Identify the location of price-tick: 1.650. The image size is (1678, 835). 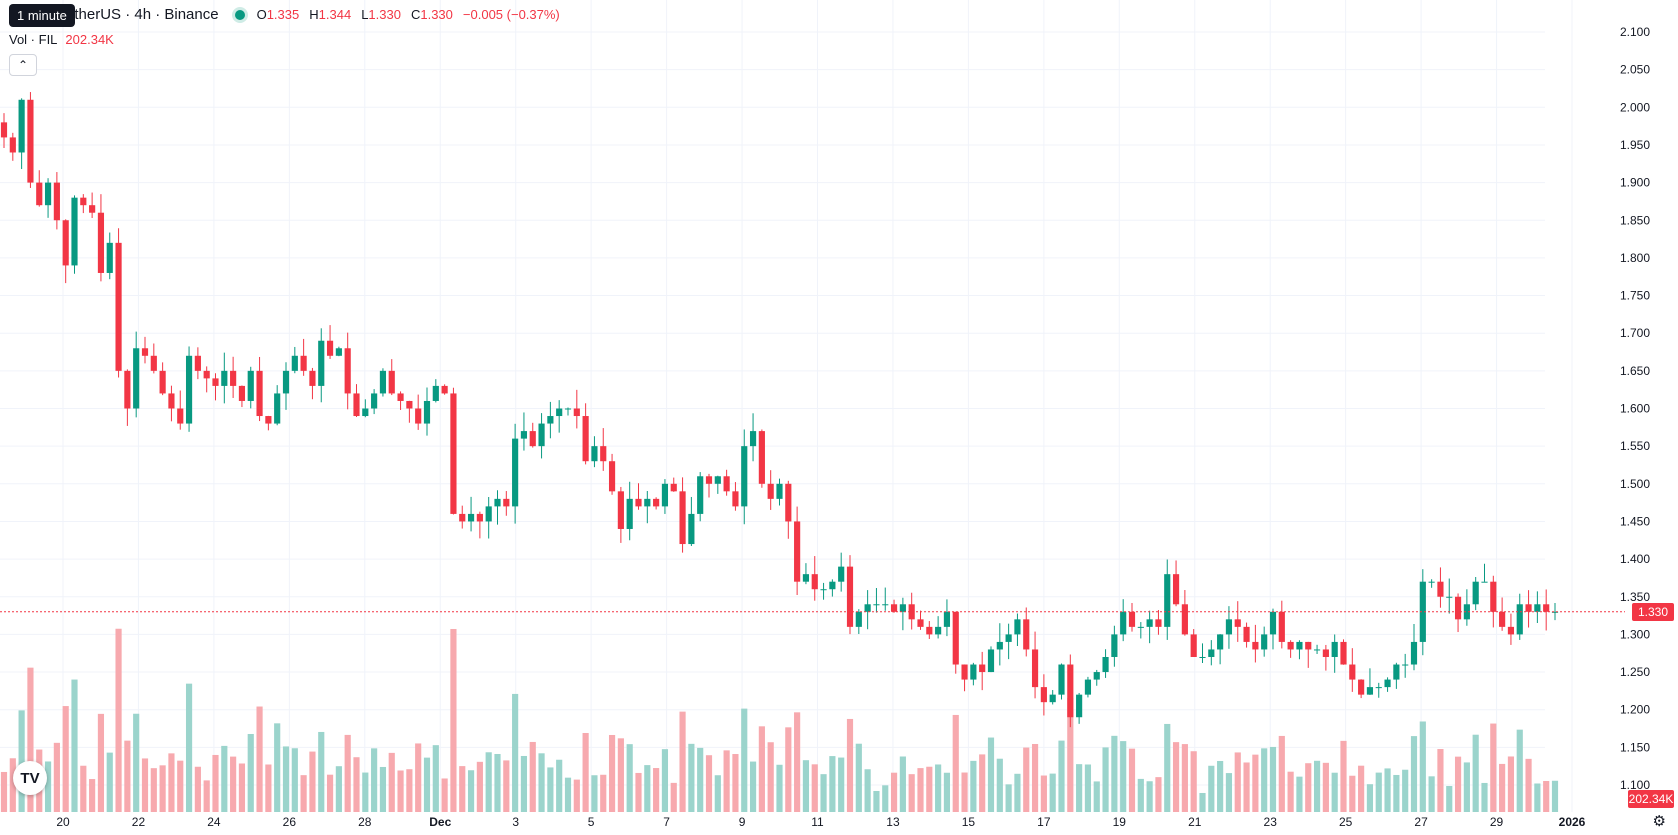
(1635, 371).